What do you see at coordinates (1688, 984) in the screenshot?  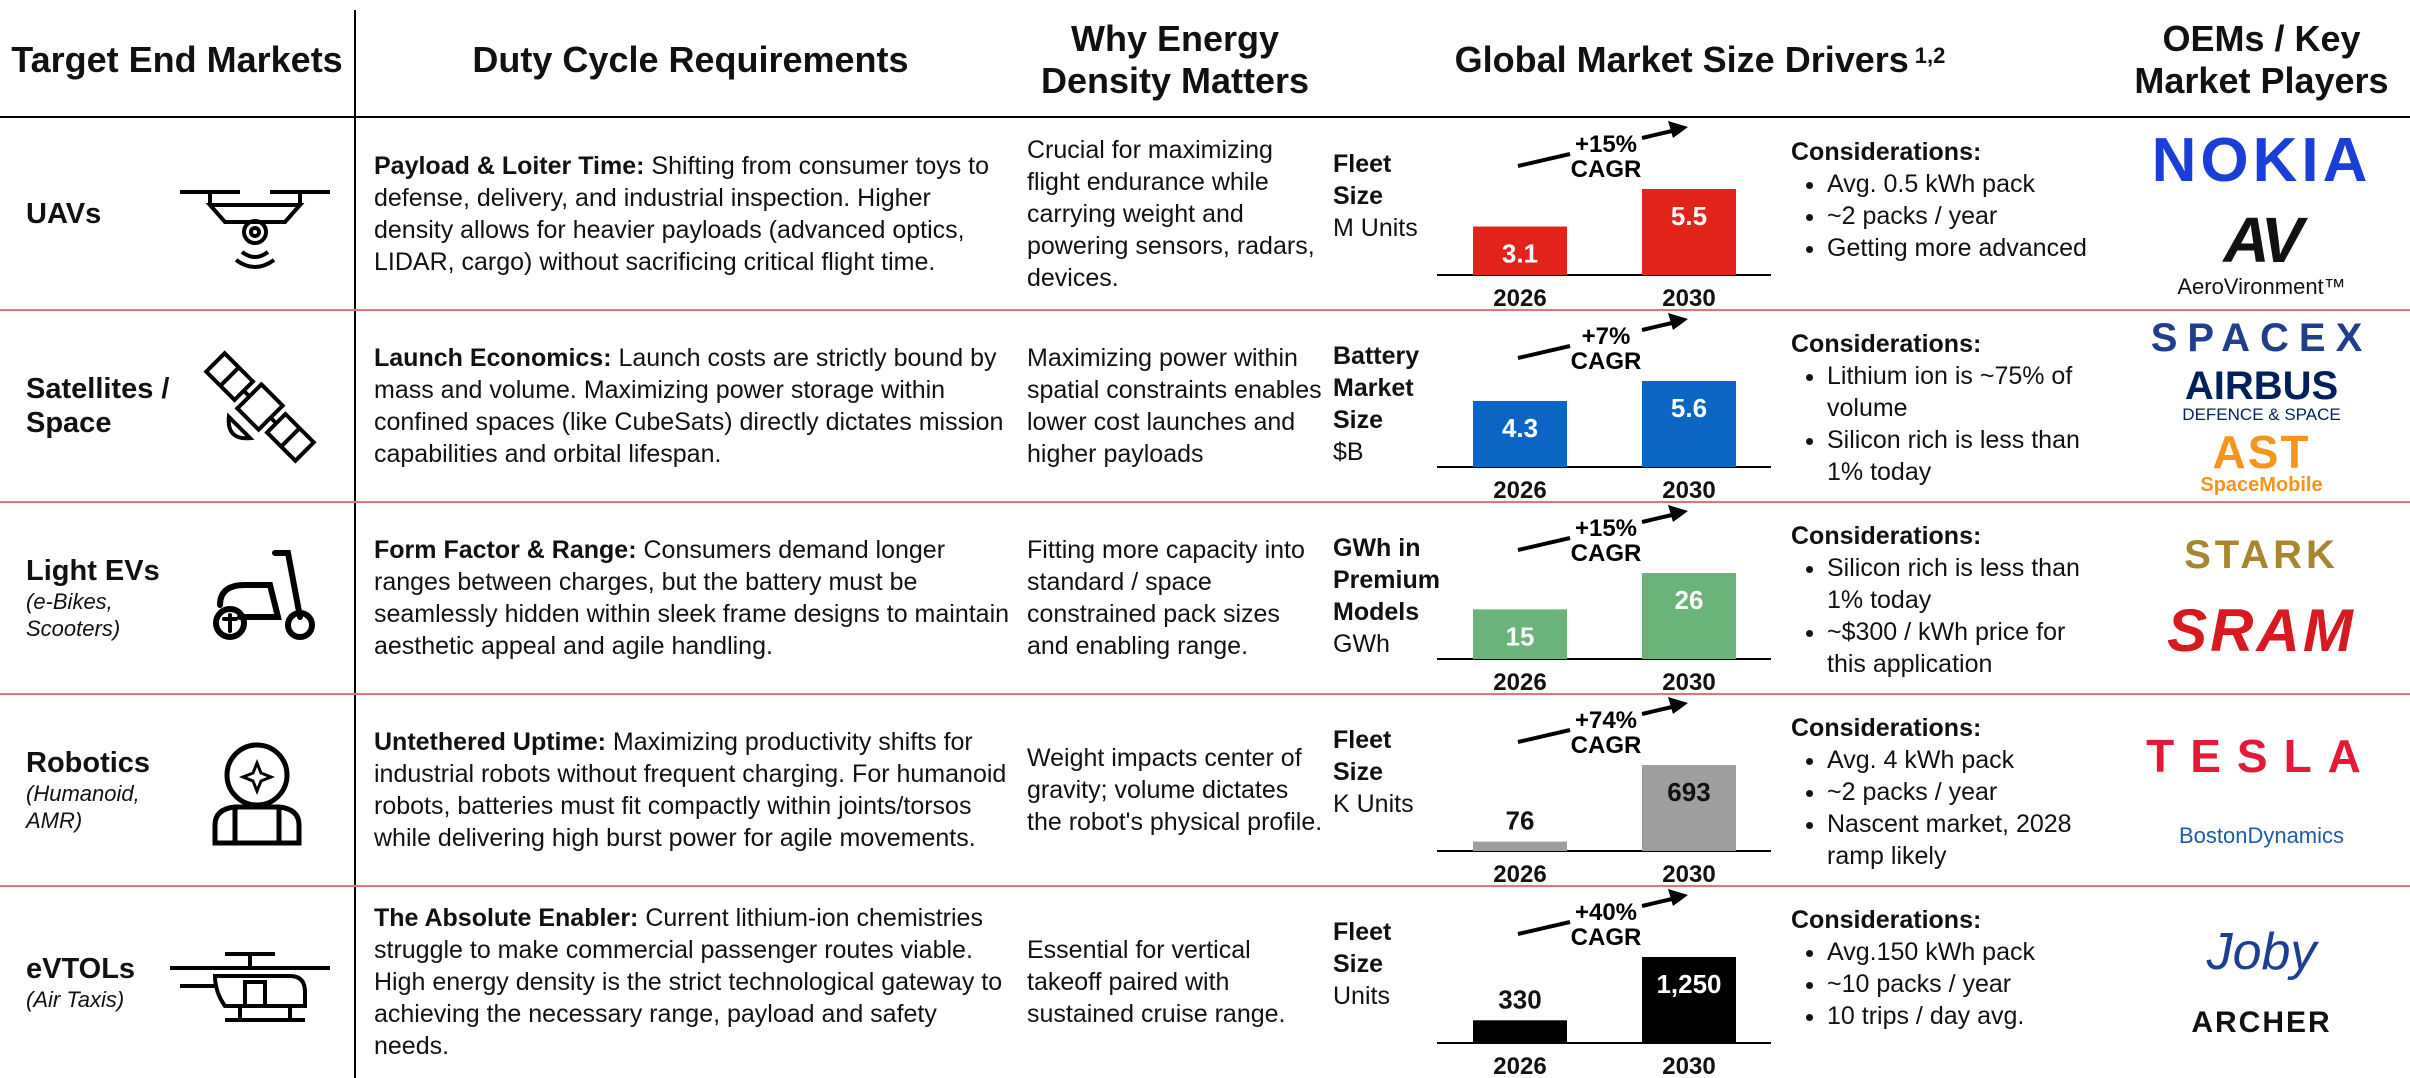 I see `bar-label: 1,250` at bounding box center [1688, 984].